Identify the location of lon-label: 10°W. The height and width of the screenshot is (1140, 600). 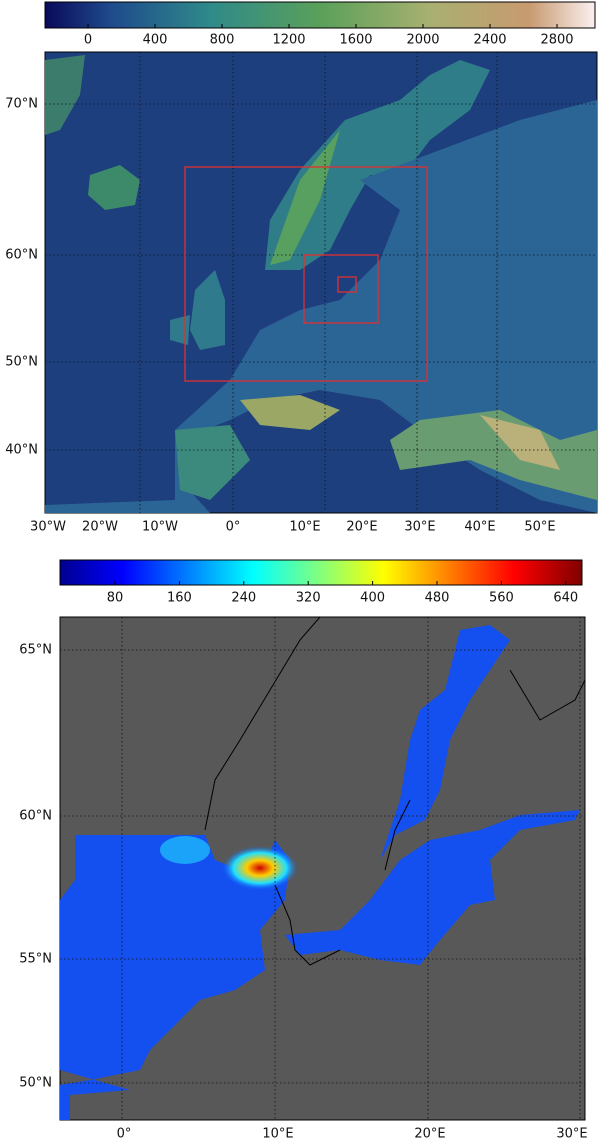
(160, 527).